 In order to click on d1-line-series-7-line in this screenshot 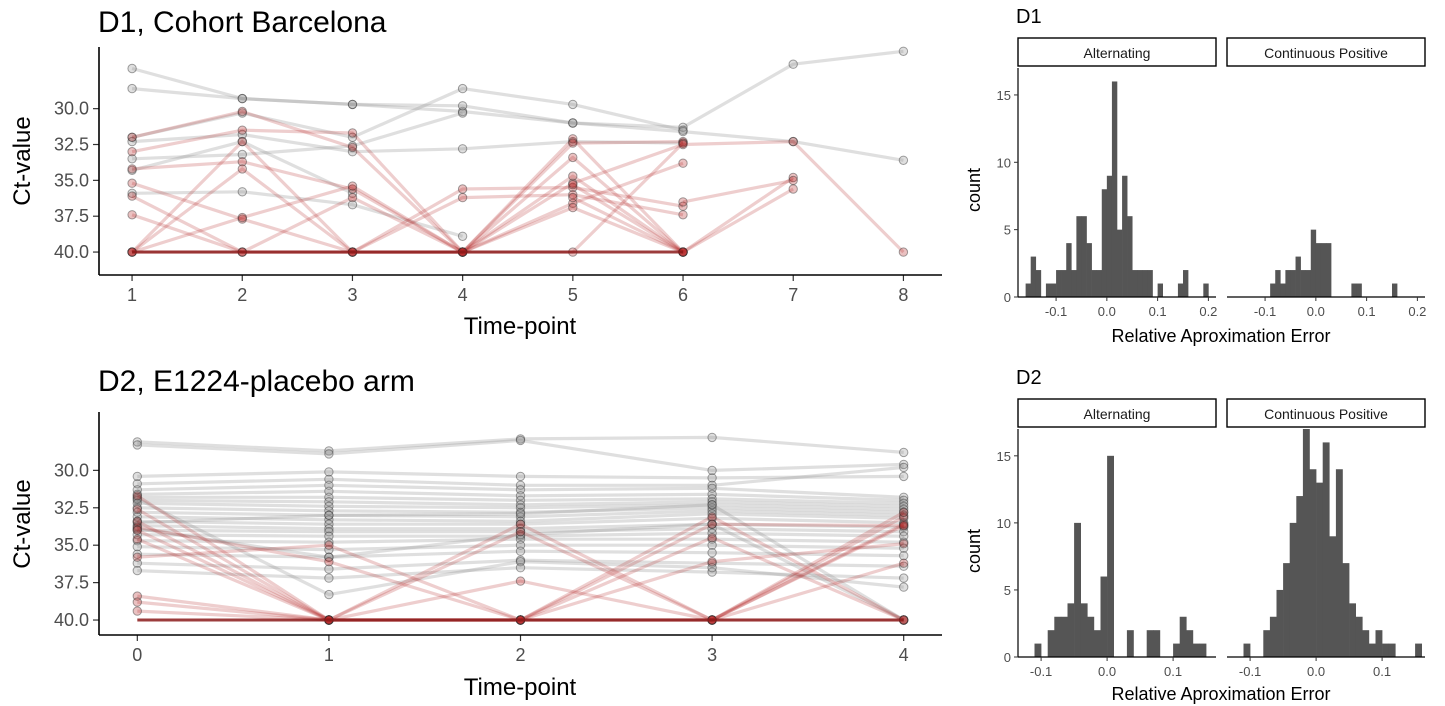, I will do `click(408, 181)`.